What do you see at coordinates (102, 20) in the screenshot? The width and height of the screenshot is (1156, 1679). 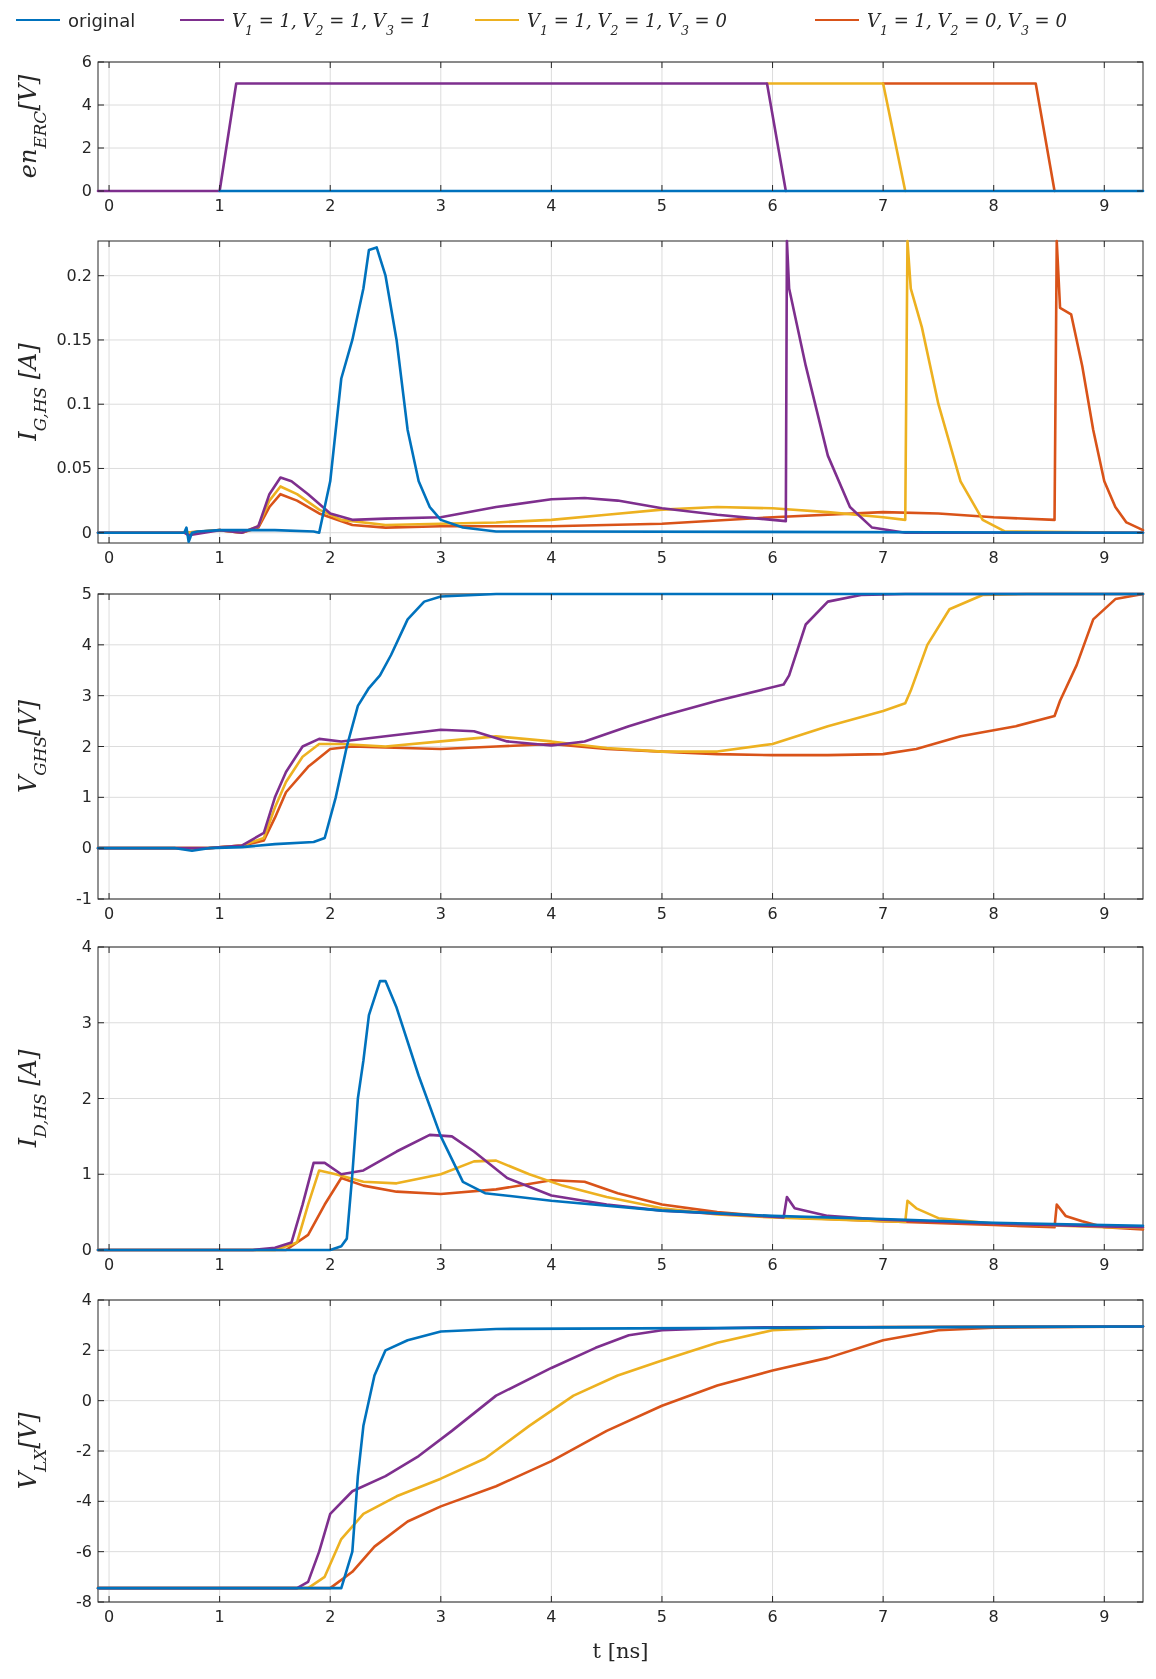 I see `legend-label: original` at bounding box center [102, 20].